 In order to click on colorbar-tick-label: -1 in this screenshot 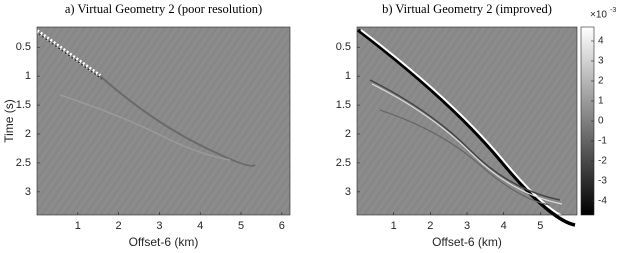, I will do `click(602, 141)`.